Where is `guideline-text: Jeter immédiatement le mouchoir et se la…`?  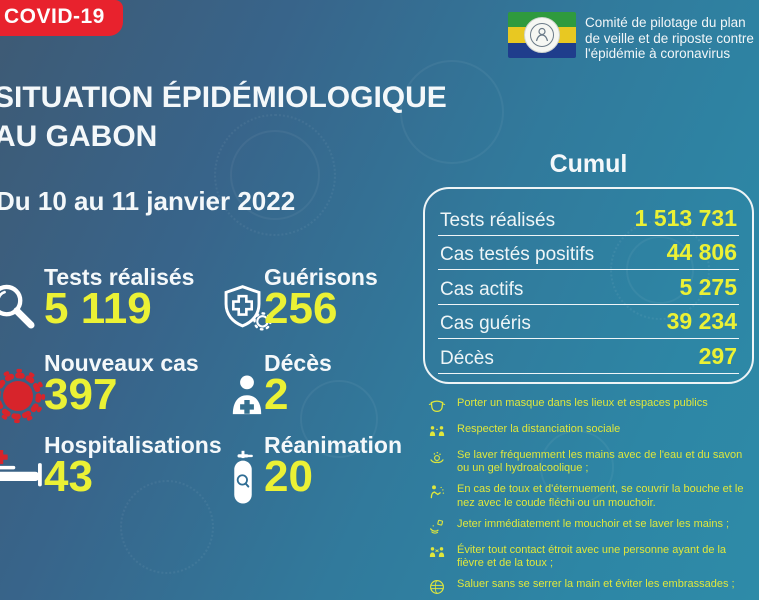
guideline-text: Jeter immédiatement le mouchoir et se la… is located at coordinates (593, 523).